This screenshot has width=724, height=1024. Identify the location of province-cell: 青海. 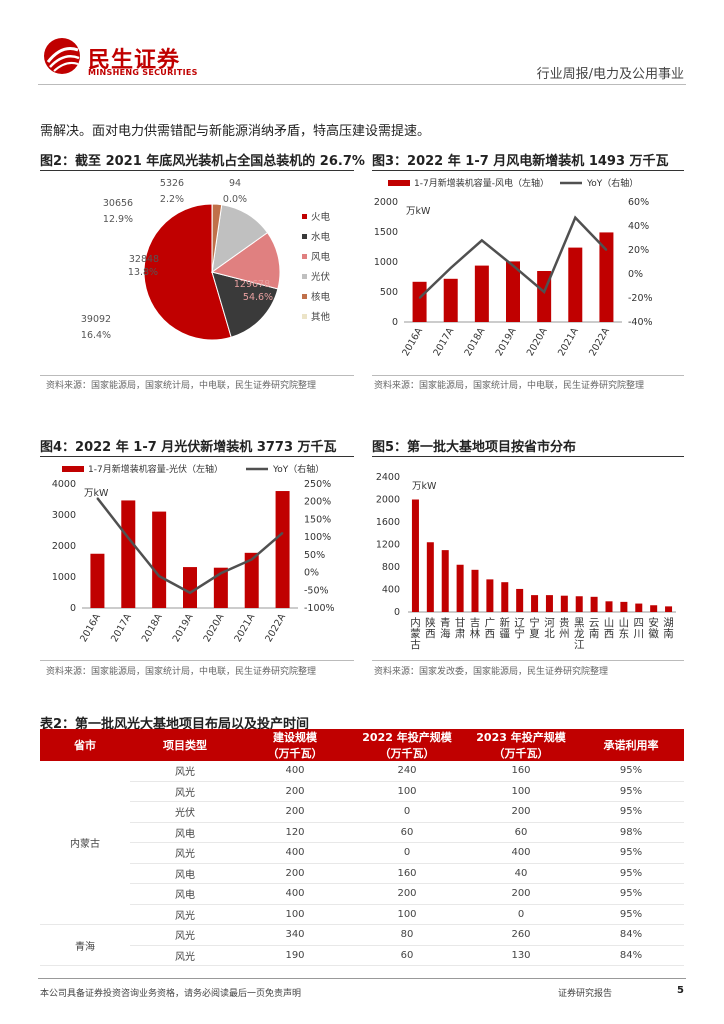
(85, 945).